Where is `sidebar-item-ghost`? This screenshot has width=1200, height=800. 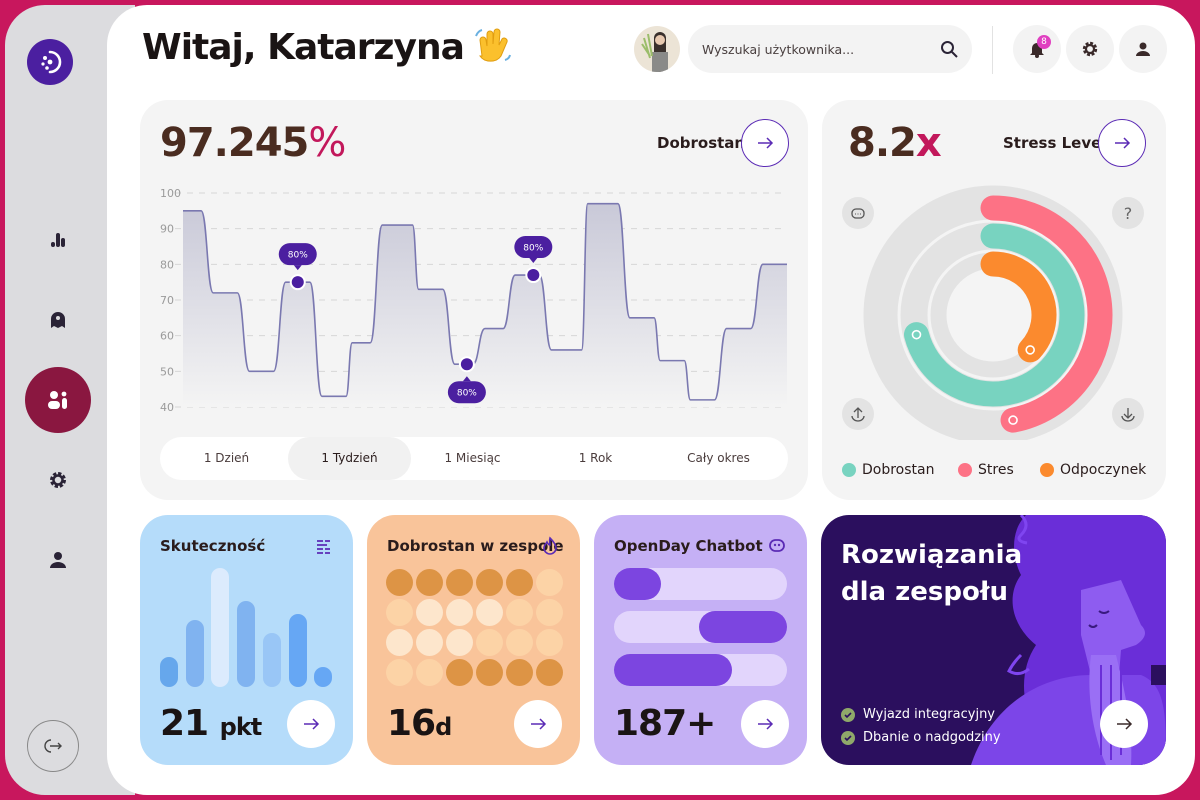 sidebar-item-ghost is located at coordinates (58, 320).